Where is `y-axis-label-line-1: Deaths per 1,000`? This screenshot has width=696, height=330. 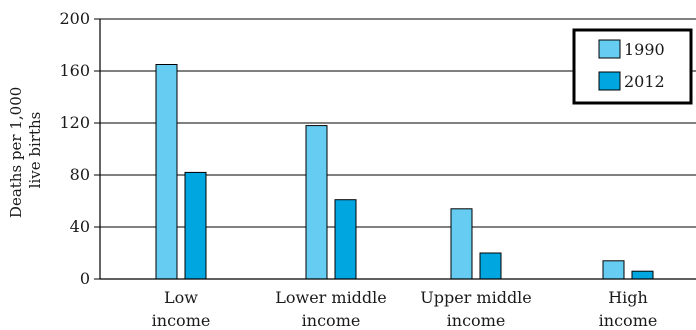
y-axis-label-line-1: Deaths per 1,000 is located at coordinates (16, 152).